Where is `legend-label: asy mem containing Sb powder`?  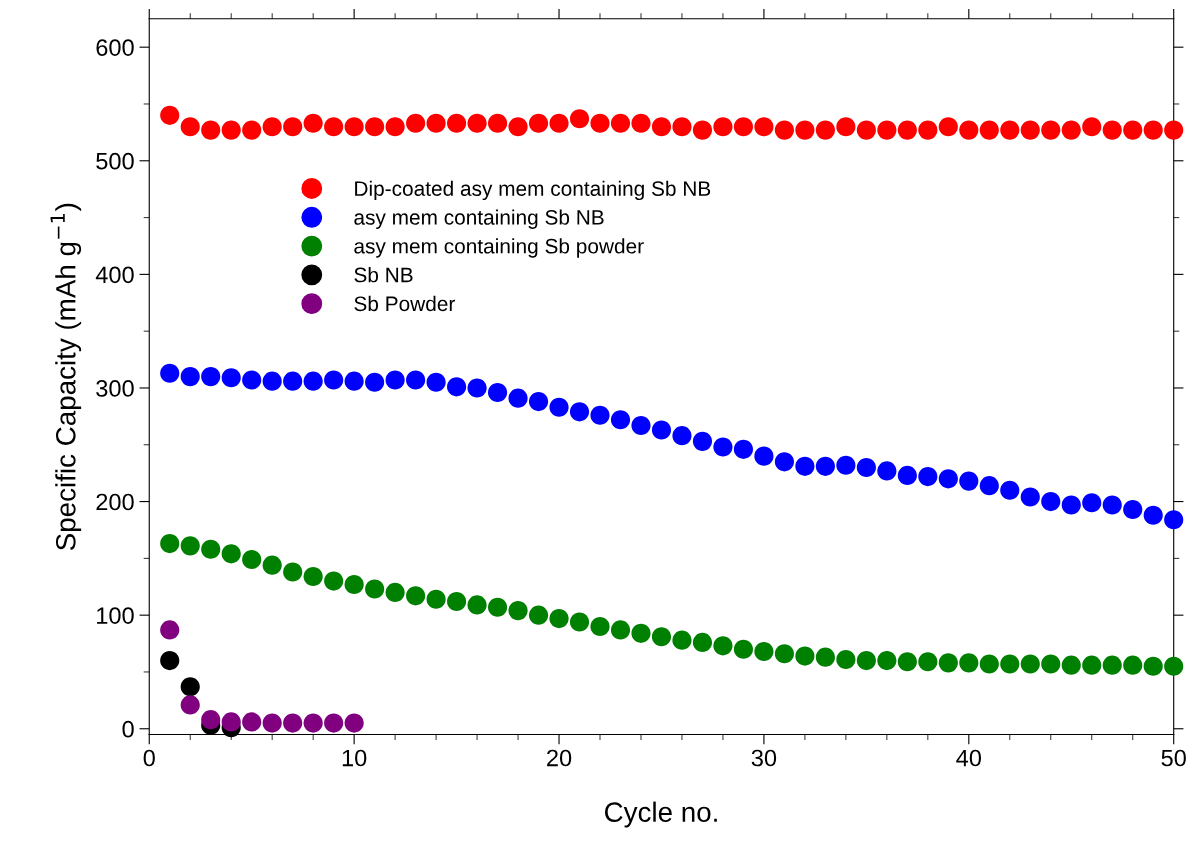 legend-label: asy mem containing Sb powder is located at coordinates (499, 248).